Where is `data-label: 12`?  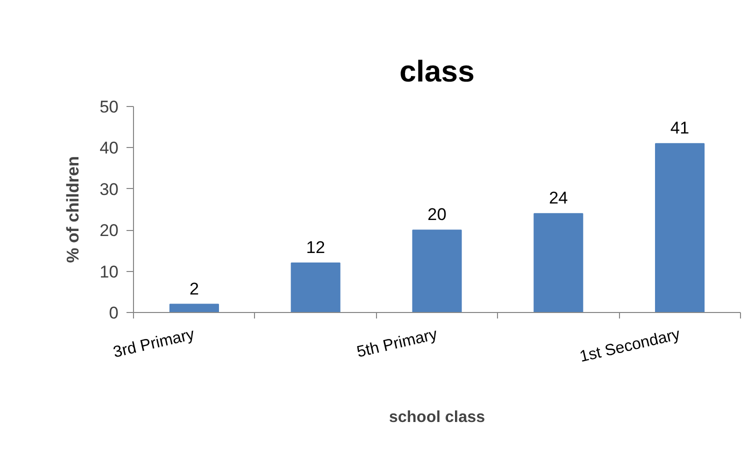 data-label: 12 is located at coordinates (316, 248).